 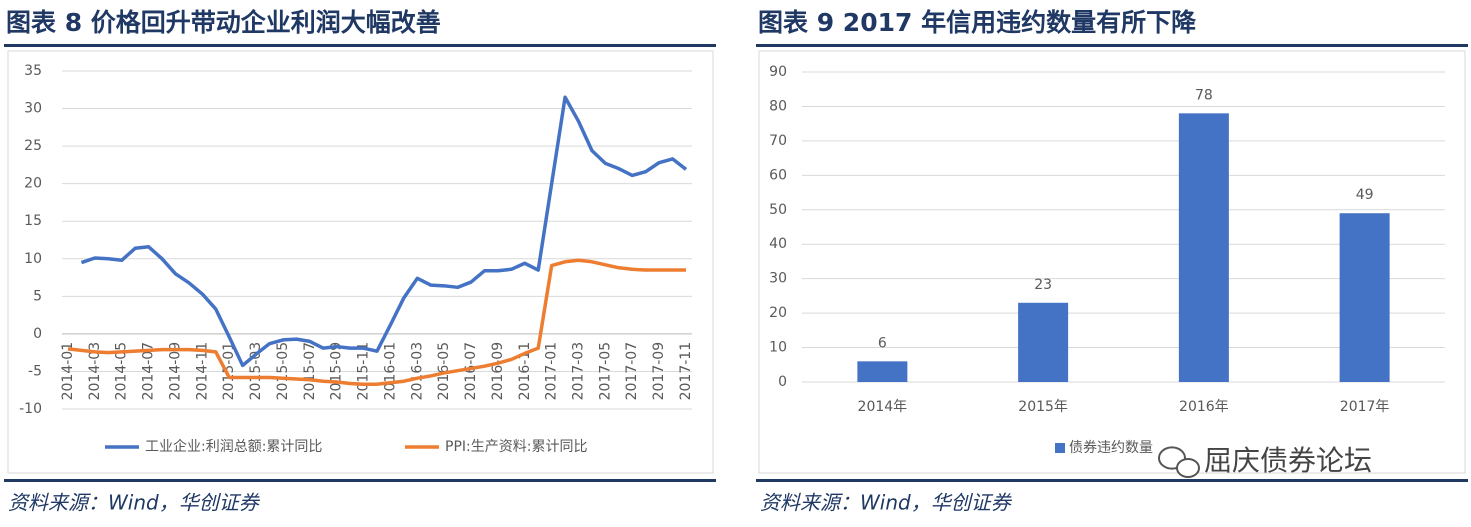 What do you see at coordinates (1111, 448) in the screenshot?
I see `legend-label: 债券违约数量` at bounding box center [1111, 448].